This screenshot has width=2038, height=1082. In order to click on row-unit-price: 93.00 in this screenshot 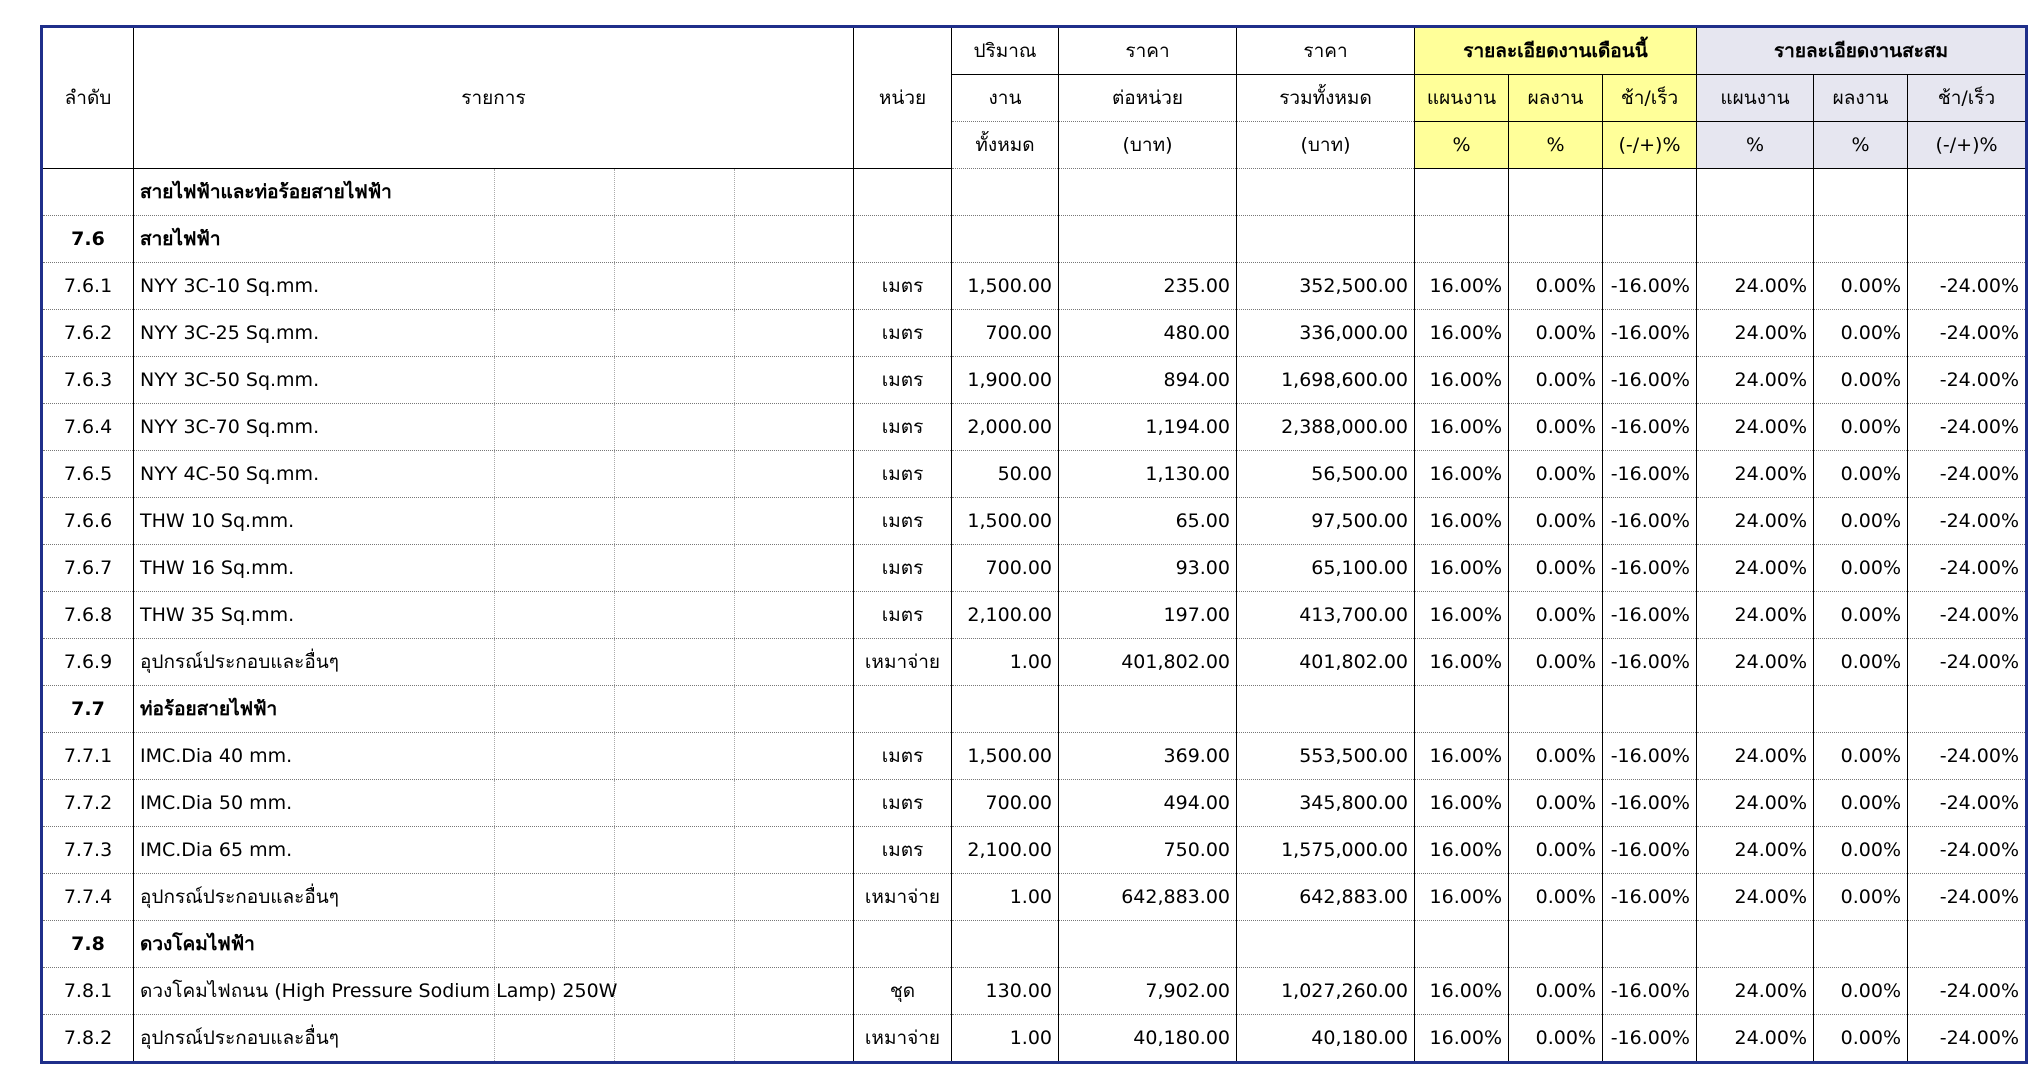, I will do `click(1147, 568)`.